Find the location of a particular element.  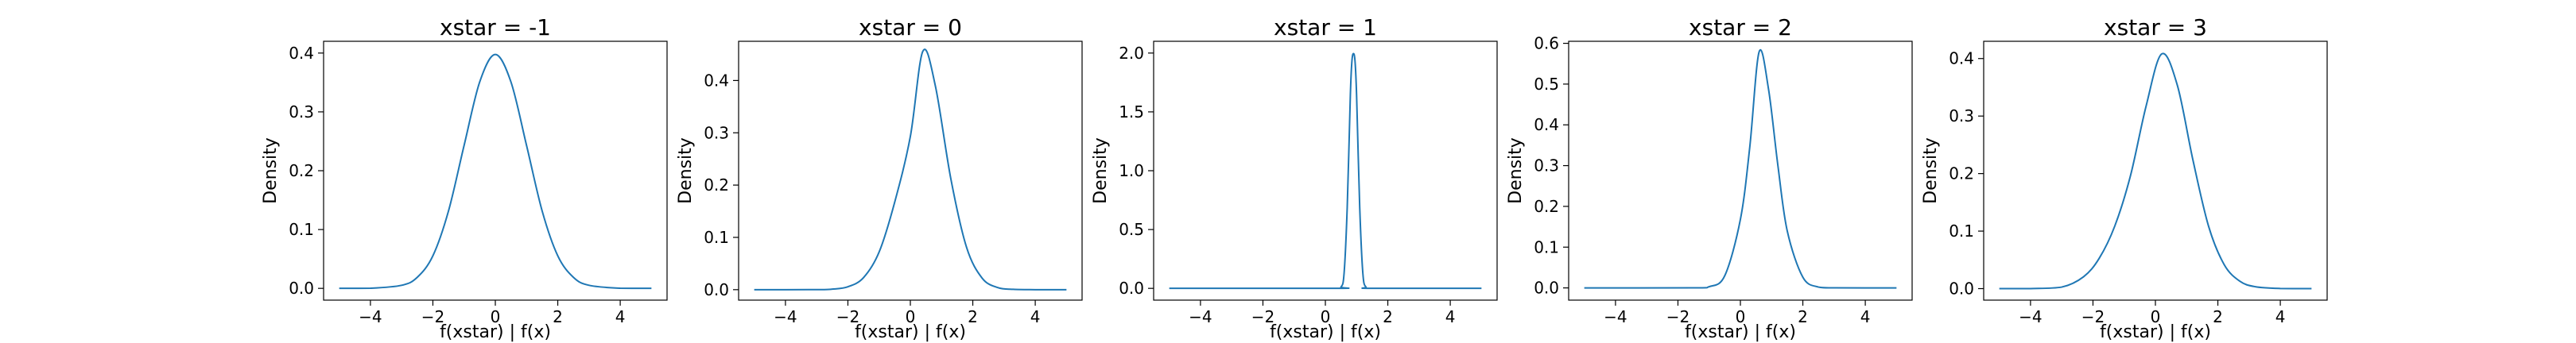

chart-title: xstar = -1 is located at coordinates (496, 27).